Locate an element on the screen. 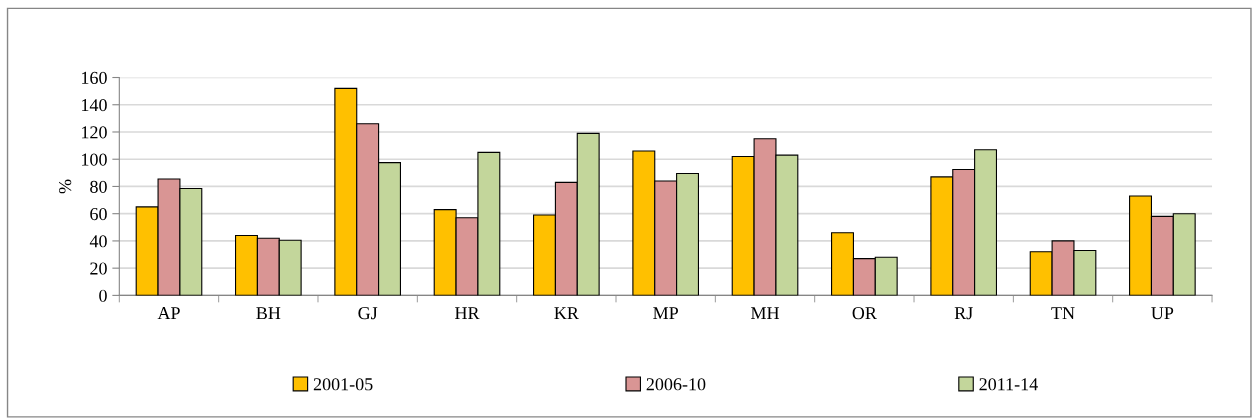 The width and height of the screenshot is (1256, 419). legend-label: 2006-10 is located at coordinates (676, 384).